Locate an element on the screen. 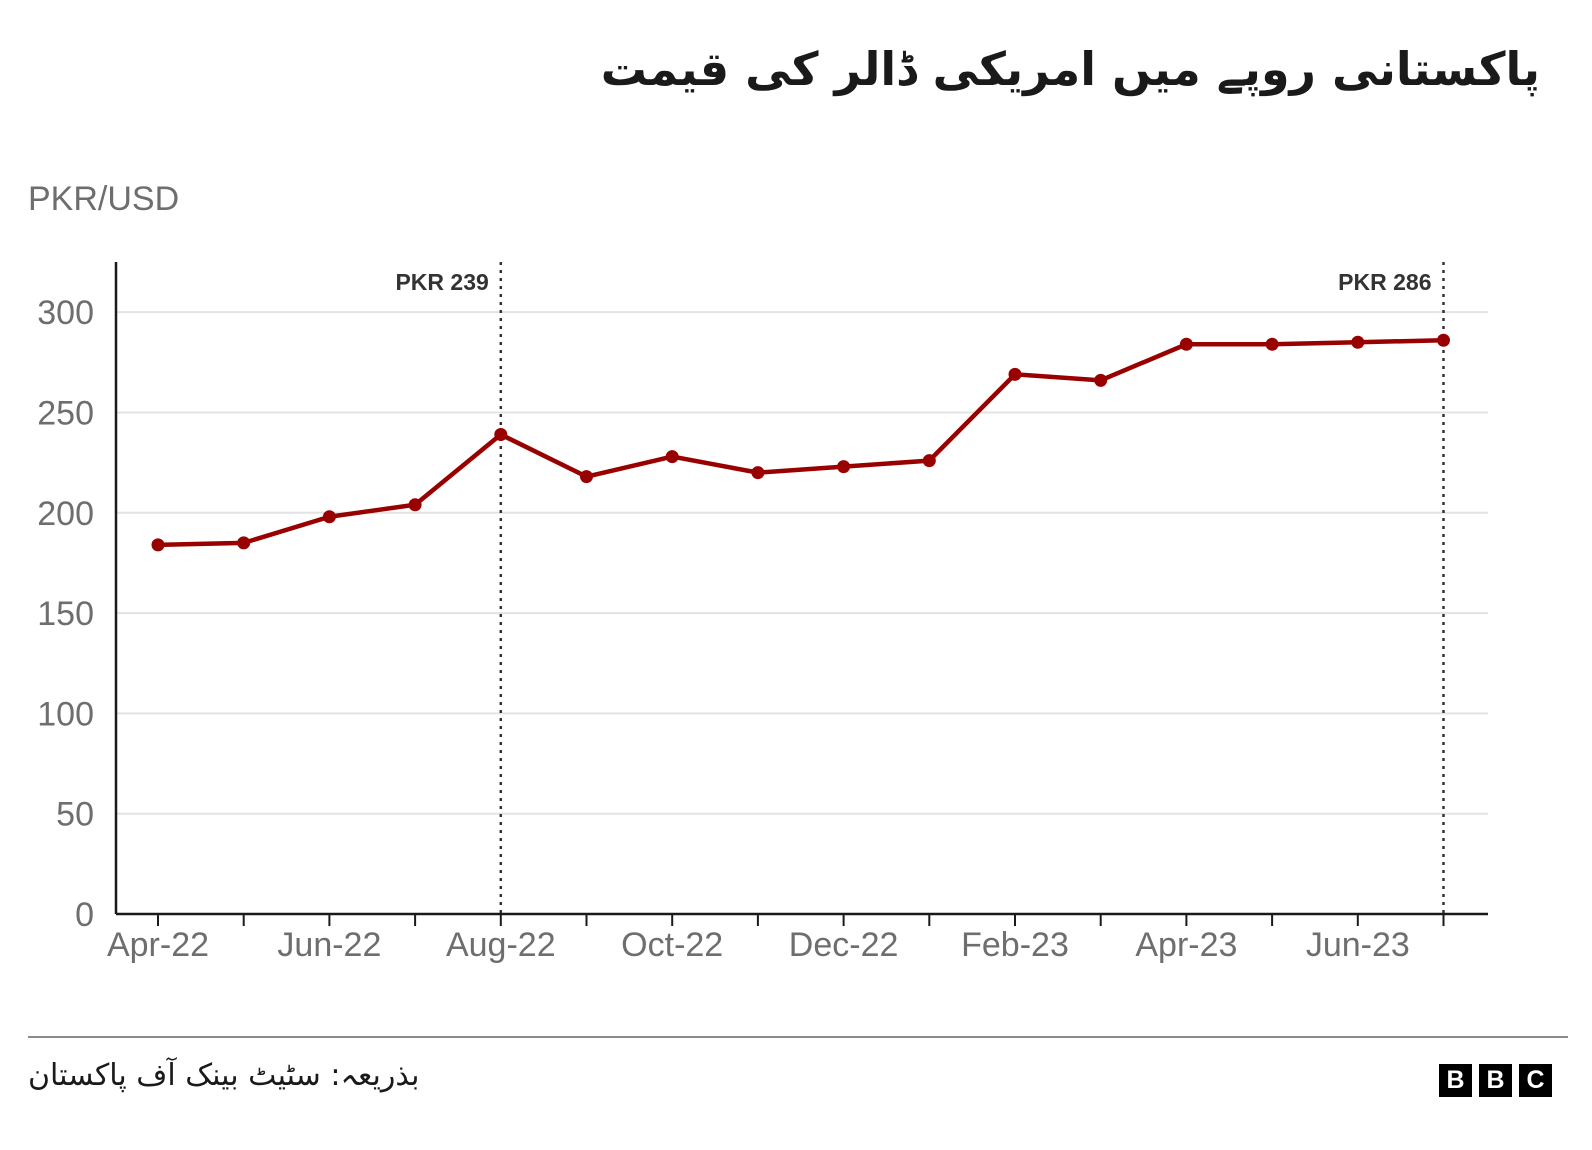  x-tick-label: Apr-22 is located at coordinates (158, 945).